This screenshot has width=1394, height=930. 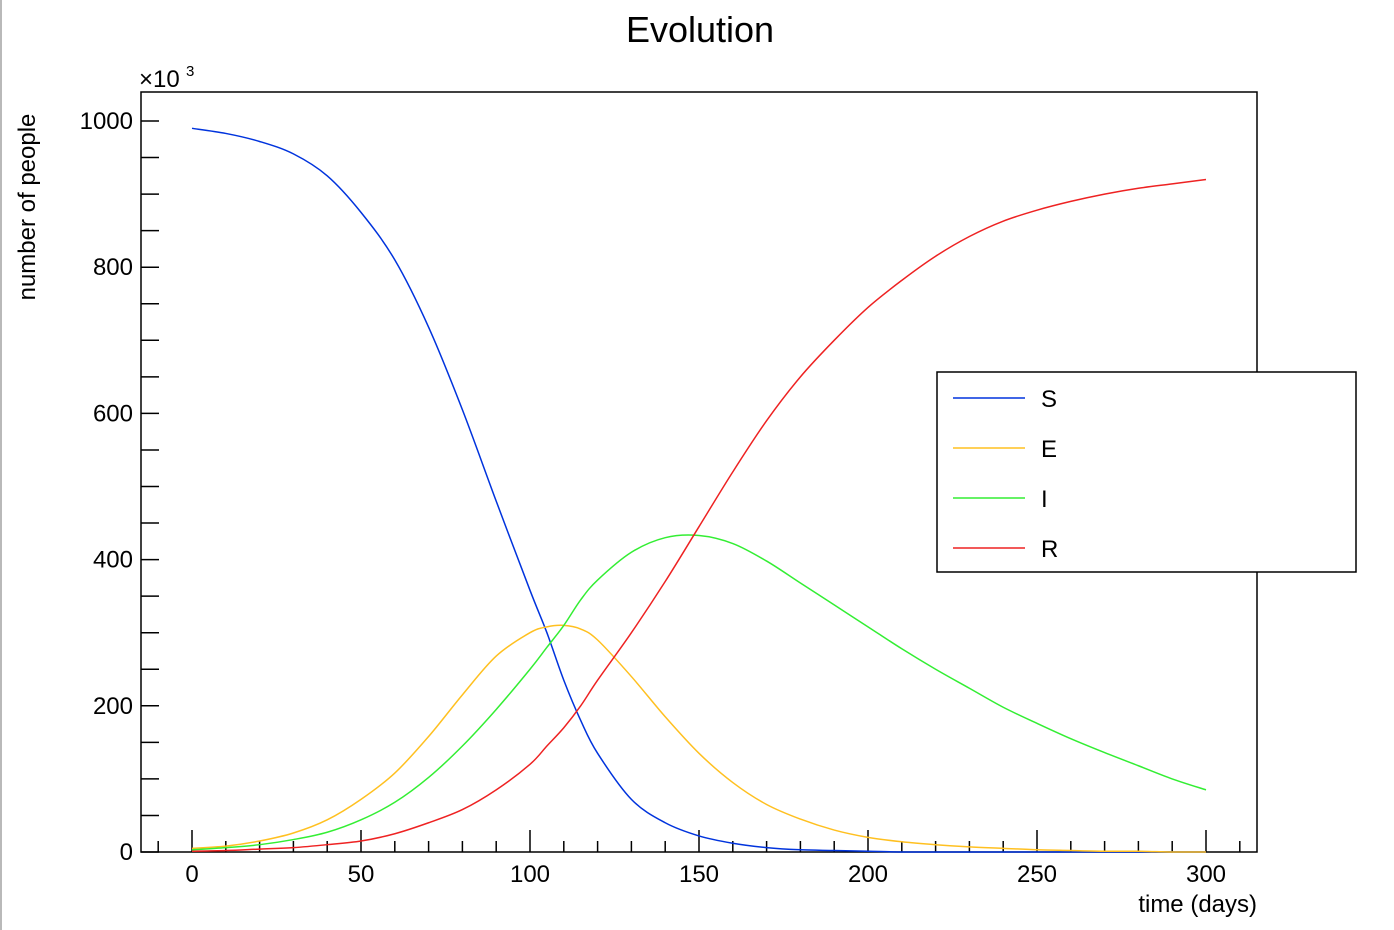 I want to click on legend-label-e: E, so click(x=1049, y=449).